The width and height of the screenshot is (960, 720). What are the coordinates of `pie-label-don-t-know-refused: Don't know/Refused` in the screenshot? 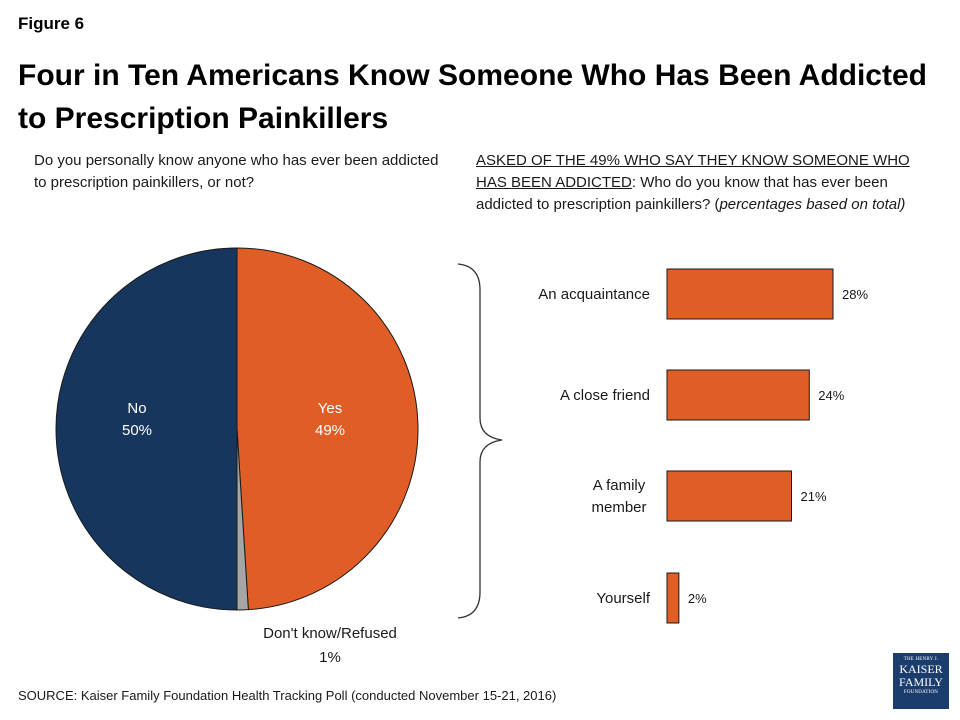 It's located at (330, 633).